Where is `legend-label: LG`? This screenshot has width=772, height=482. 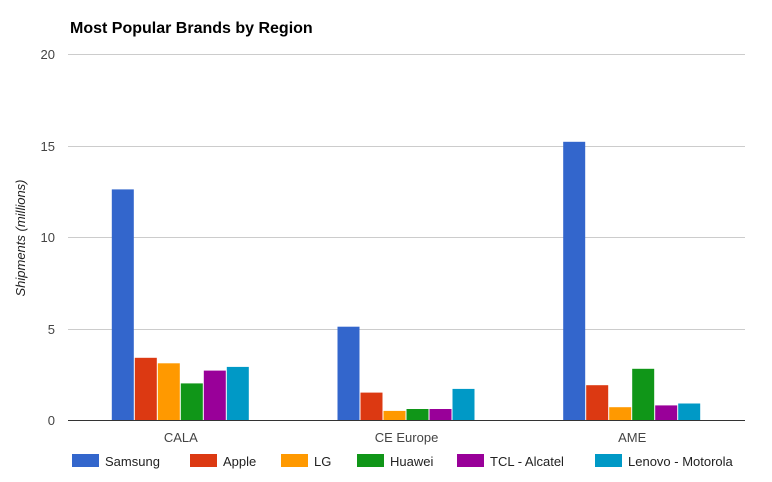 legend-label: LG is located at coordinates (322, 461).